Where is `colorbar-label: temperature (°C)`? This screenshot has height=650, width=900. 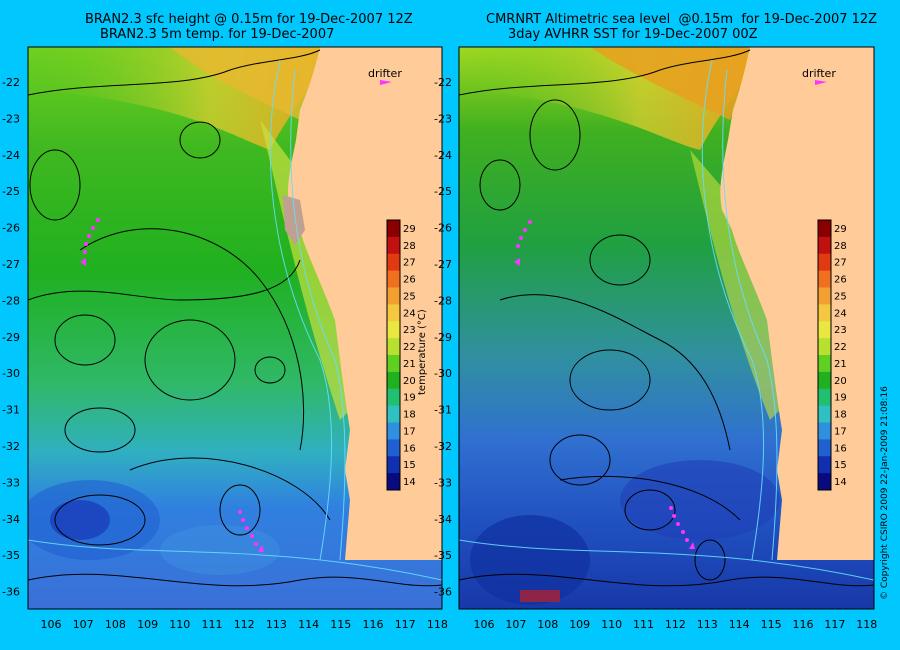 colorbar-label: temperature (°C) is located at coordinates (422, 352).